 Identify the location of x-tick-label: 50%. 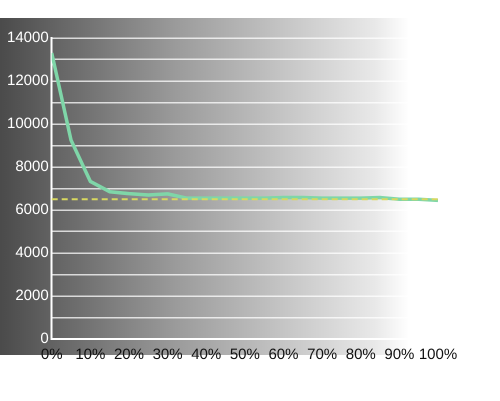
(245, 355).